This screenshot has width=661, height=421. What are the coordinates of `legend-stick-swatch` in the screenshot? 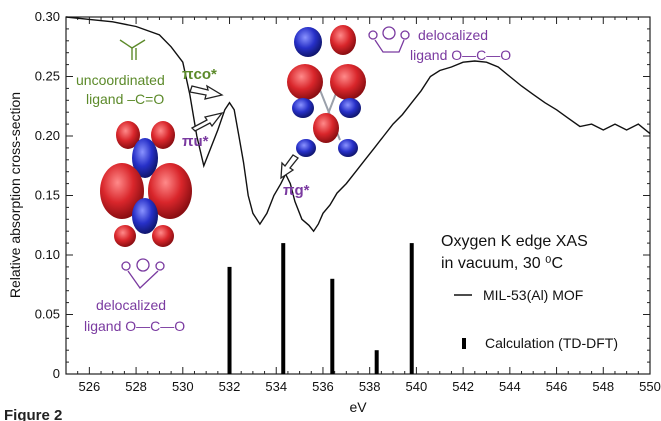 It's located at (464, 343).